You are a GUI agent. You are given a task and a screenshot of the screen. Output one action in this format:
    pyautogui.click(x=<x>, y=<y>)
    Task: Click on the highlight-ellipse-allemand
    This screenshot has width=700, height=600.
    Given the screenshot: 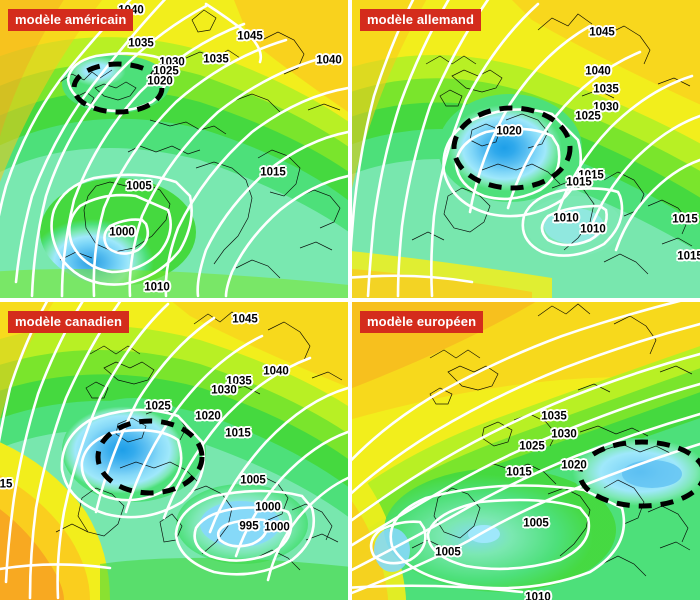 What is the action you would take?
    pyautogui.click(x=512, y=148)
    